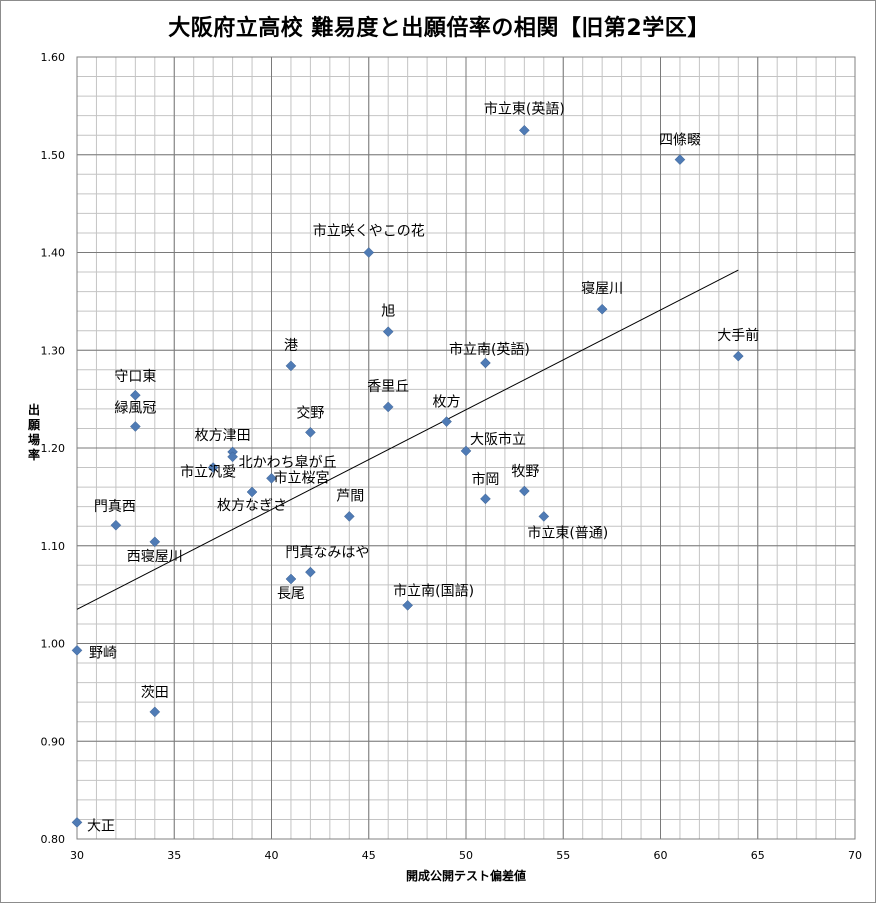 The width and height of the screenshot is (878, 905). What do you see at coordinates (433, 590) in the screenshot?
I see `data-point-label: 市立南(国語)` at bounding box center [433, 590].